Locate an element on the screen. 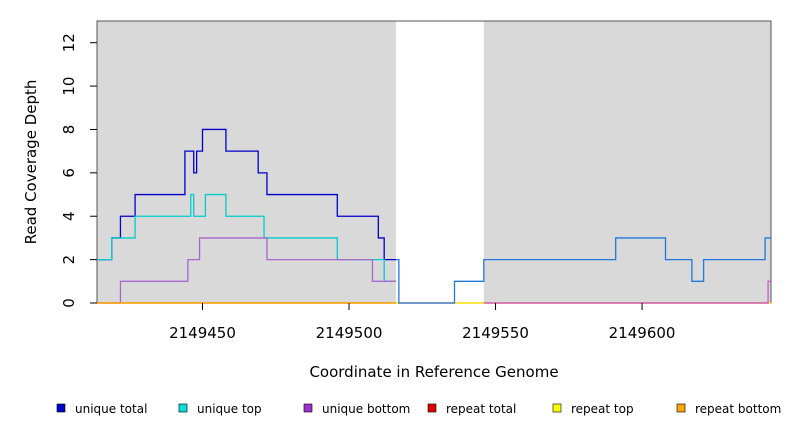 The image size is (792, 432). legend-label: unique total is located at coordinates (111, 409).